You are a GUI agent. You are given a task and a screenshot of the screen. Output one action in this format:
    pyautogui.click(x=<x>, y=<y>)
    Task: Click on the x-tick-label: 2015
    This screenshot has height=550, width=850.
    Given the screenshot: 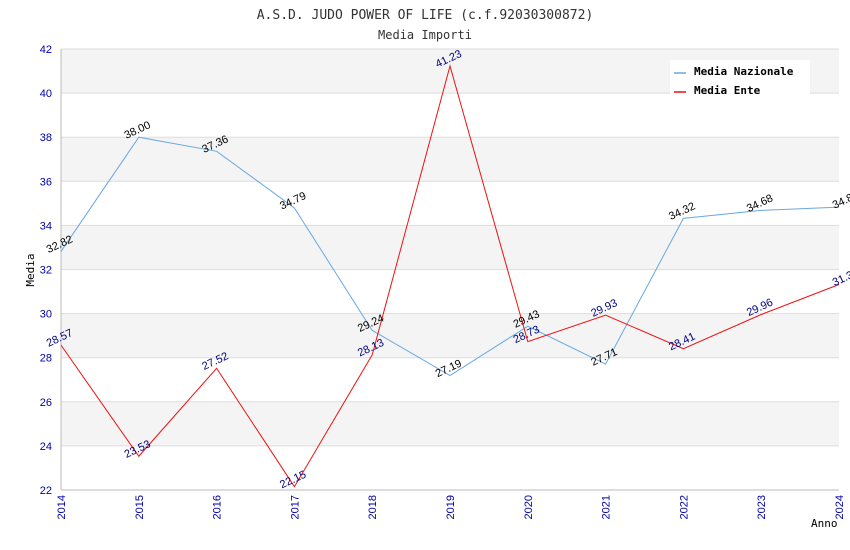 What is the action you would take?
    pyautogui.click(x=140, y=507)
    